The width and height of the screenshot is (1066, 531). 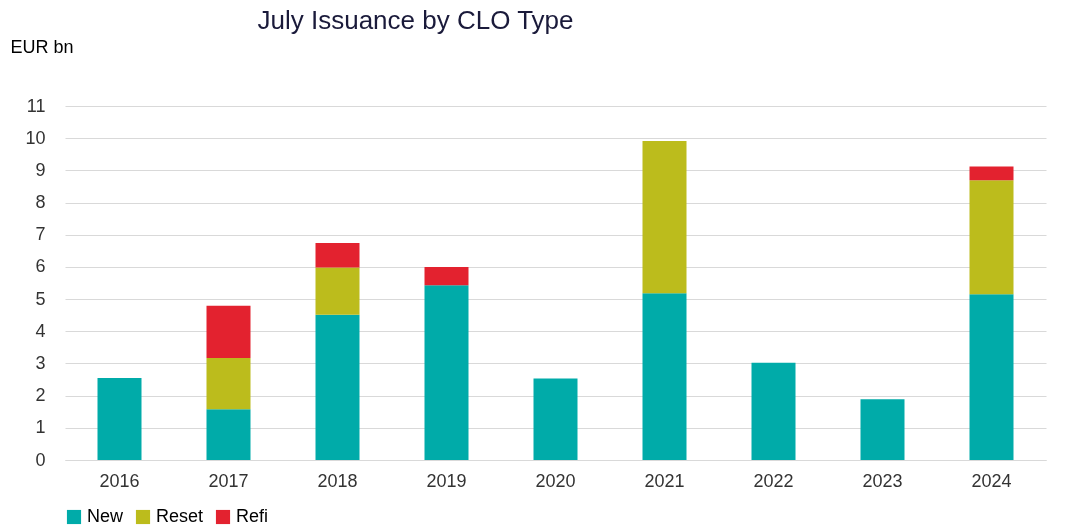 What do you see at coordinates (40, 459) in the screenshot?
I see `y-tick-label: 0` at bounding box center [40, 459].